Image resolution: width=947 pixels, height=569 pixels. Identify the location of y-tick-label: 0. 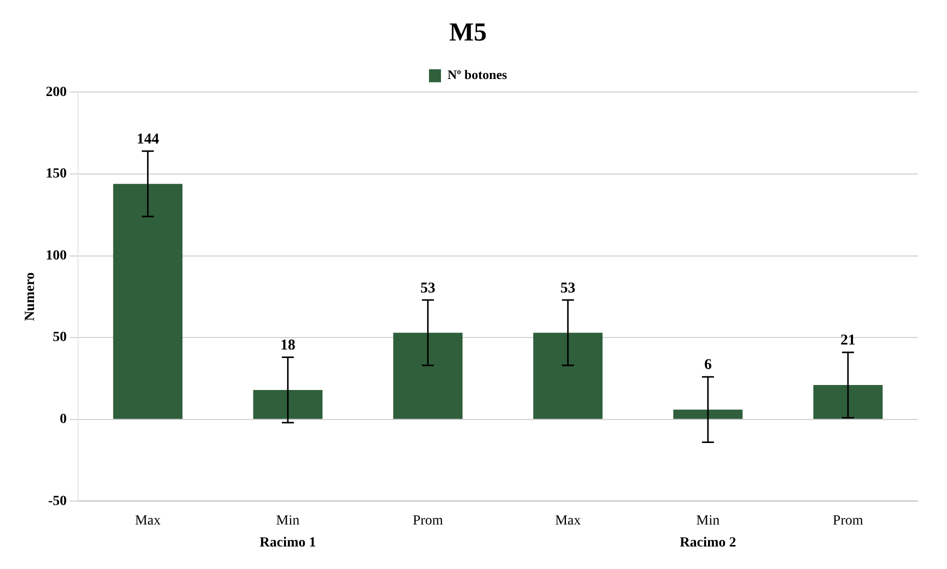
(63, 420).